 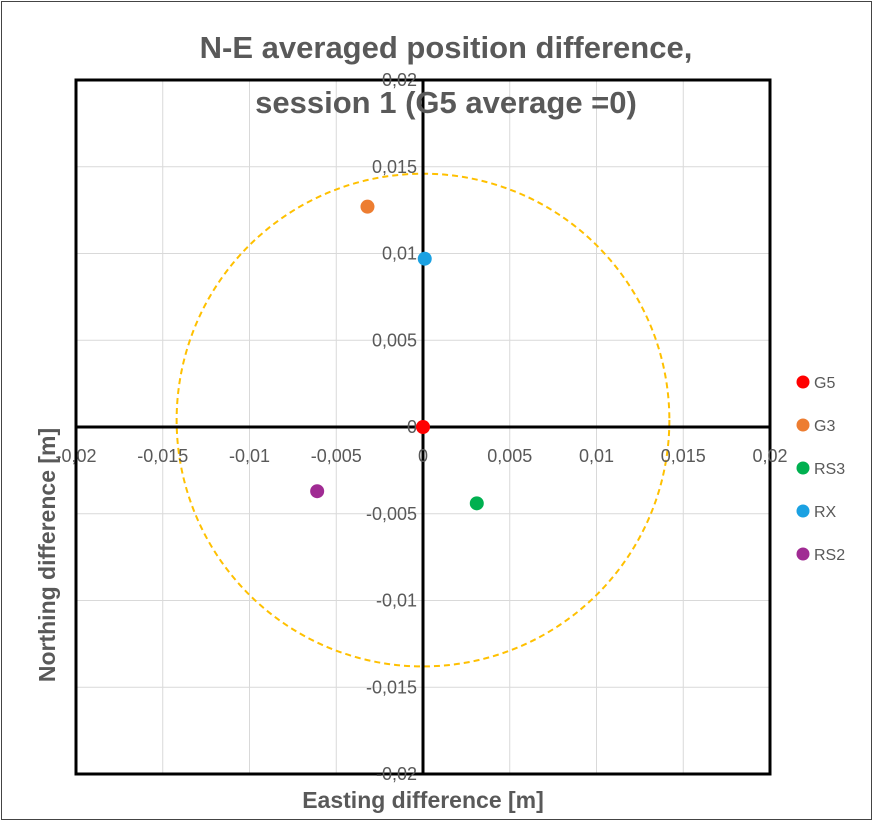 What do you see at coordinates (367, 206) in the screenshot?
I see `data-point-g3` at bounding box center [367, 206].